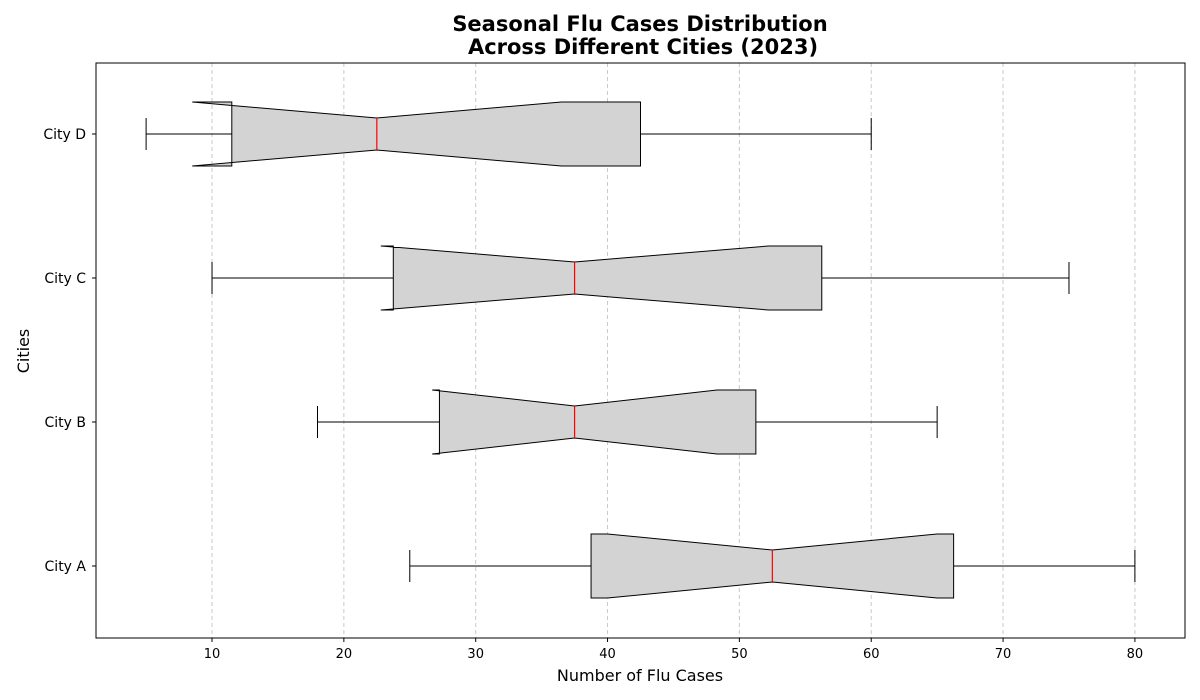  I want to click on x-tick-label-60: 60, so click(871, 654).